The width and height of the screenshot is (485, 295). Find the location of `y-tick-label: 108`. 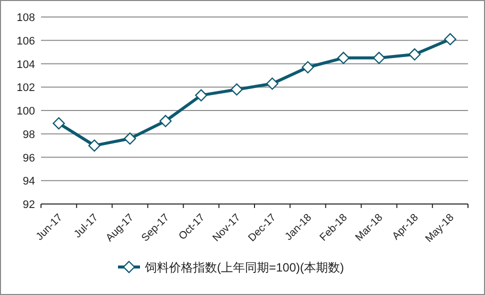

y-tick-label: 108 is located at coordinates (25, 18).